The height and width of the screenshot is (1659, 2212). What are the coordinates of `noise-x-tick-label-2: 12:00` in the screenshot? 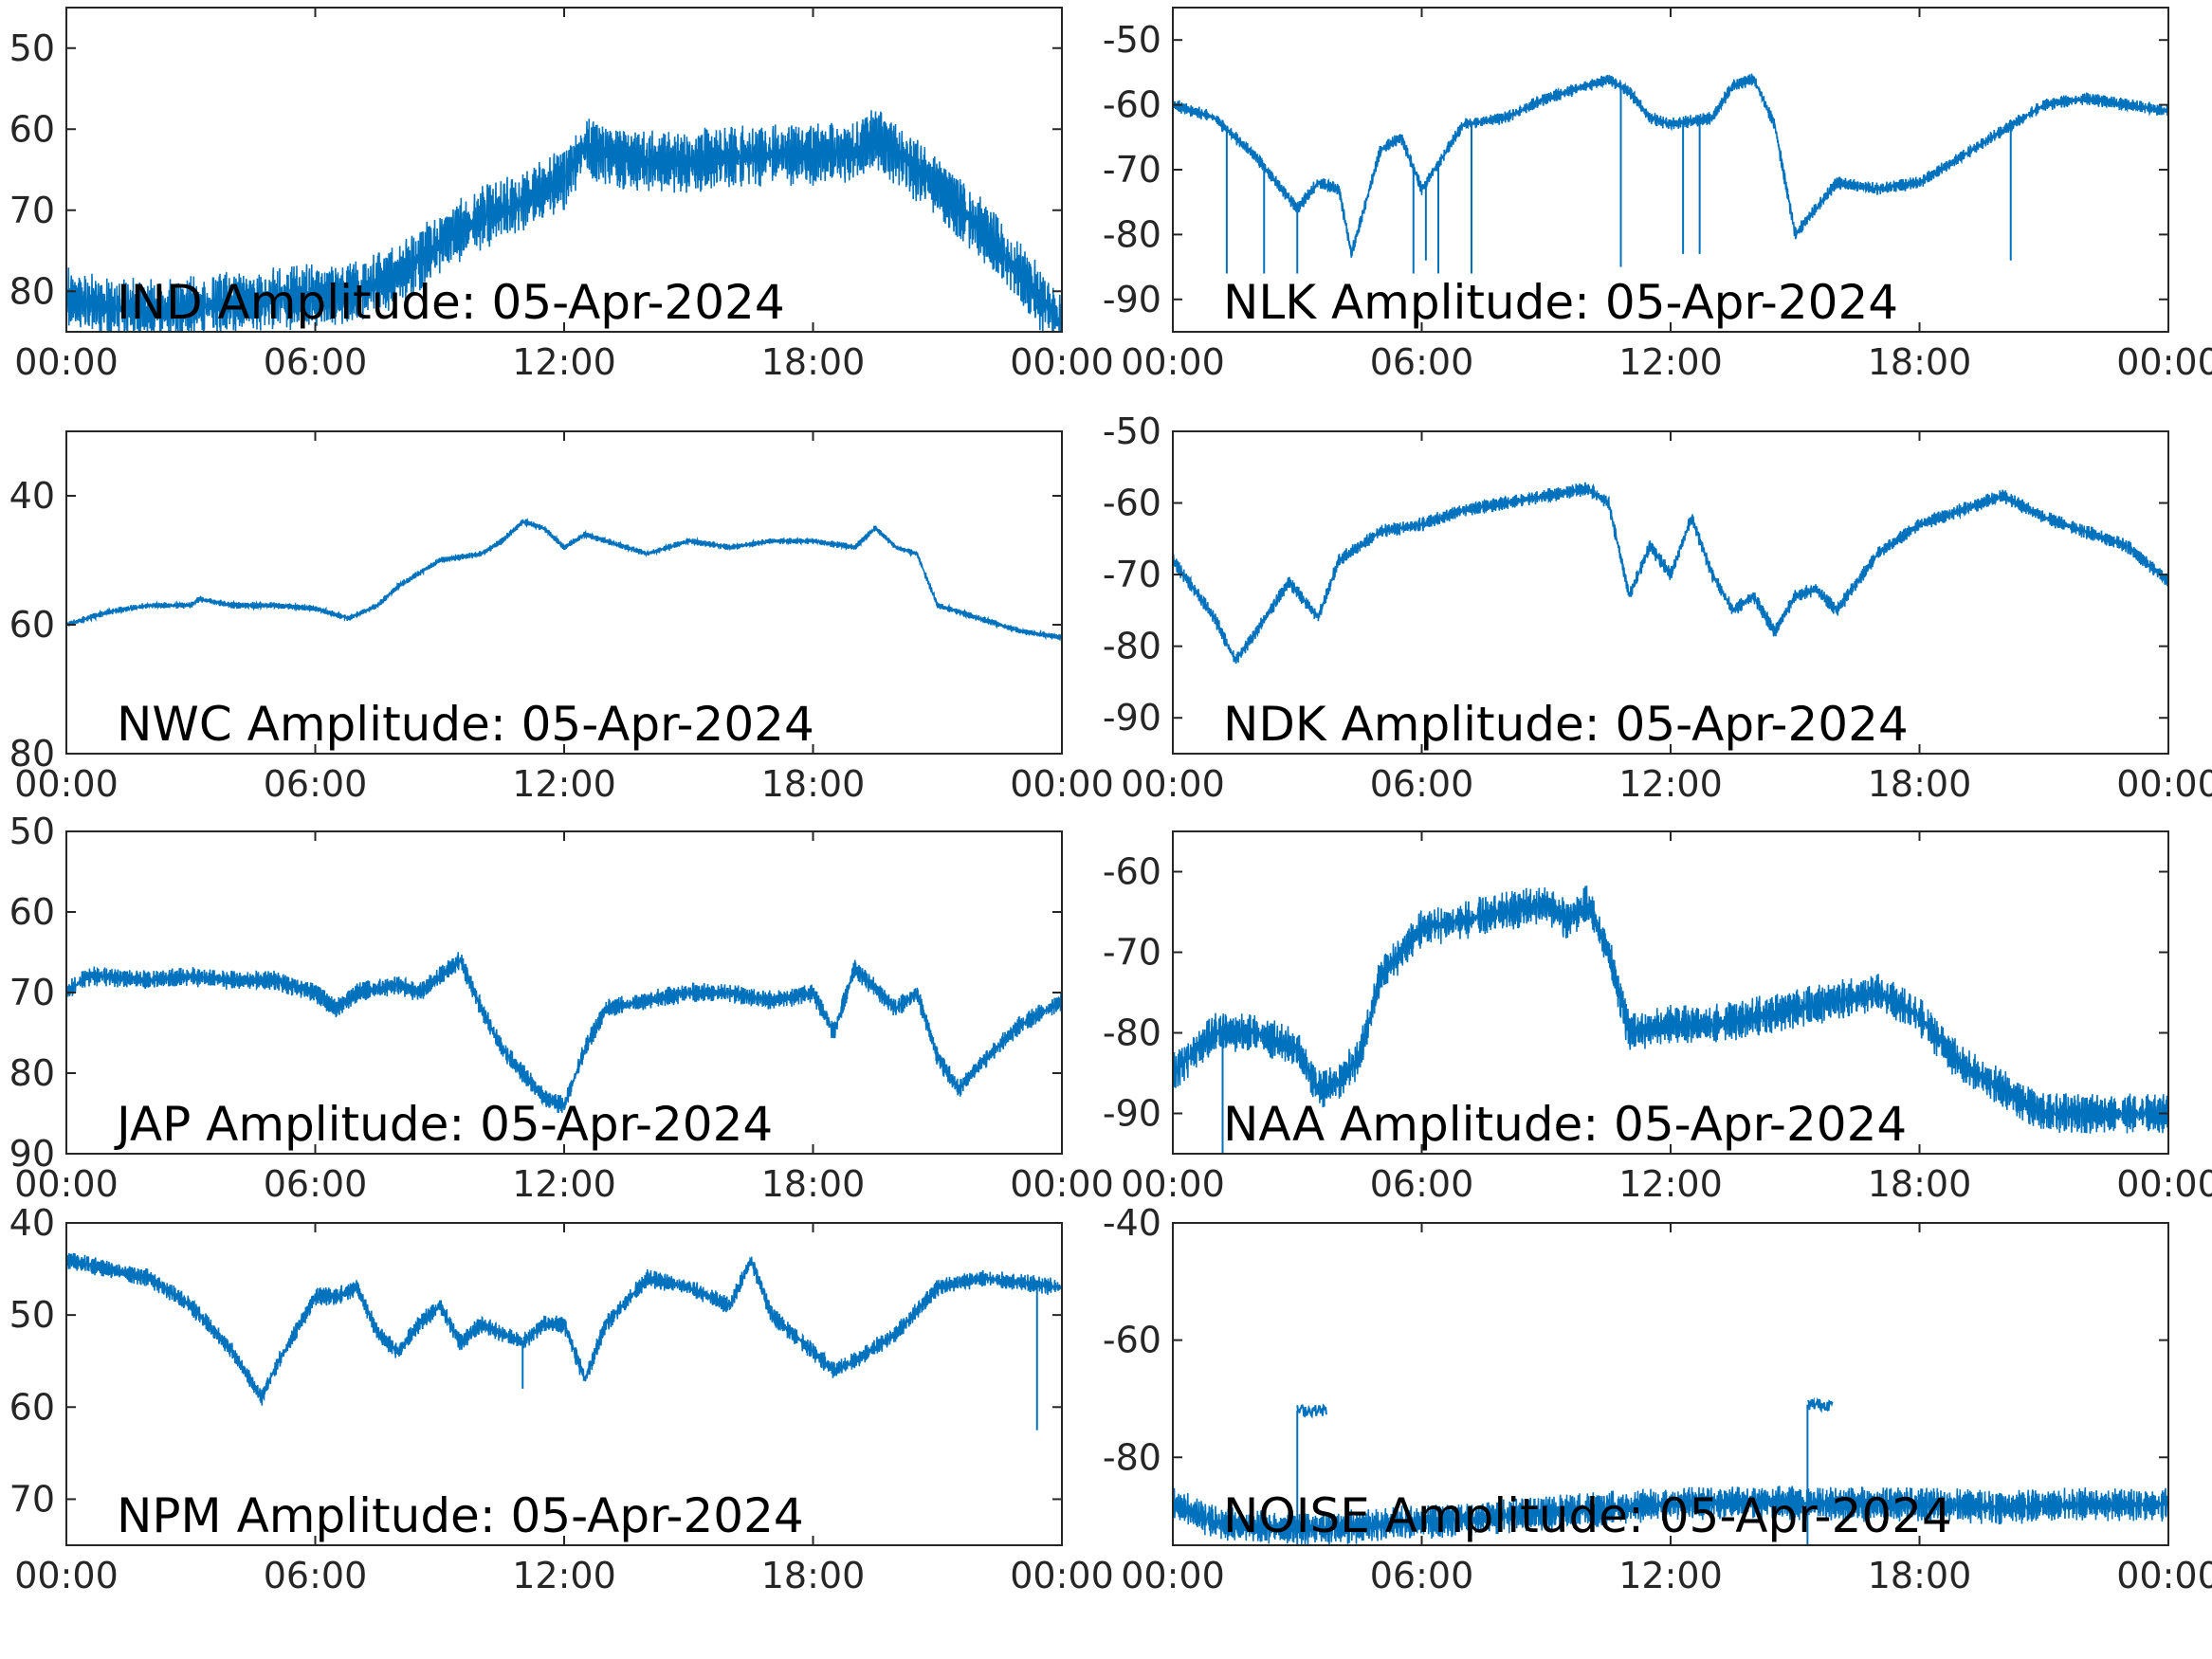 It's located at (1670, 1575).